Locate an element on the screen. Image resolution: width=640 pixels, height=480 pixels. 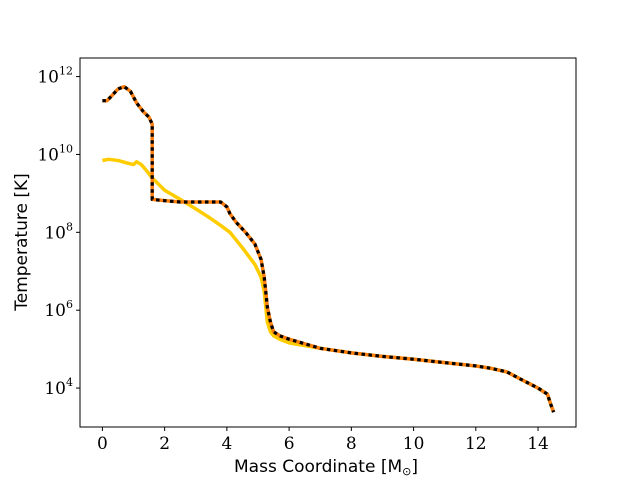
y-tick-exponent: 4 is located at coordinates (69, 382).